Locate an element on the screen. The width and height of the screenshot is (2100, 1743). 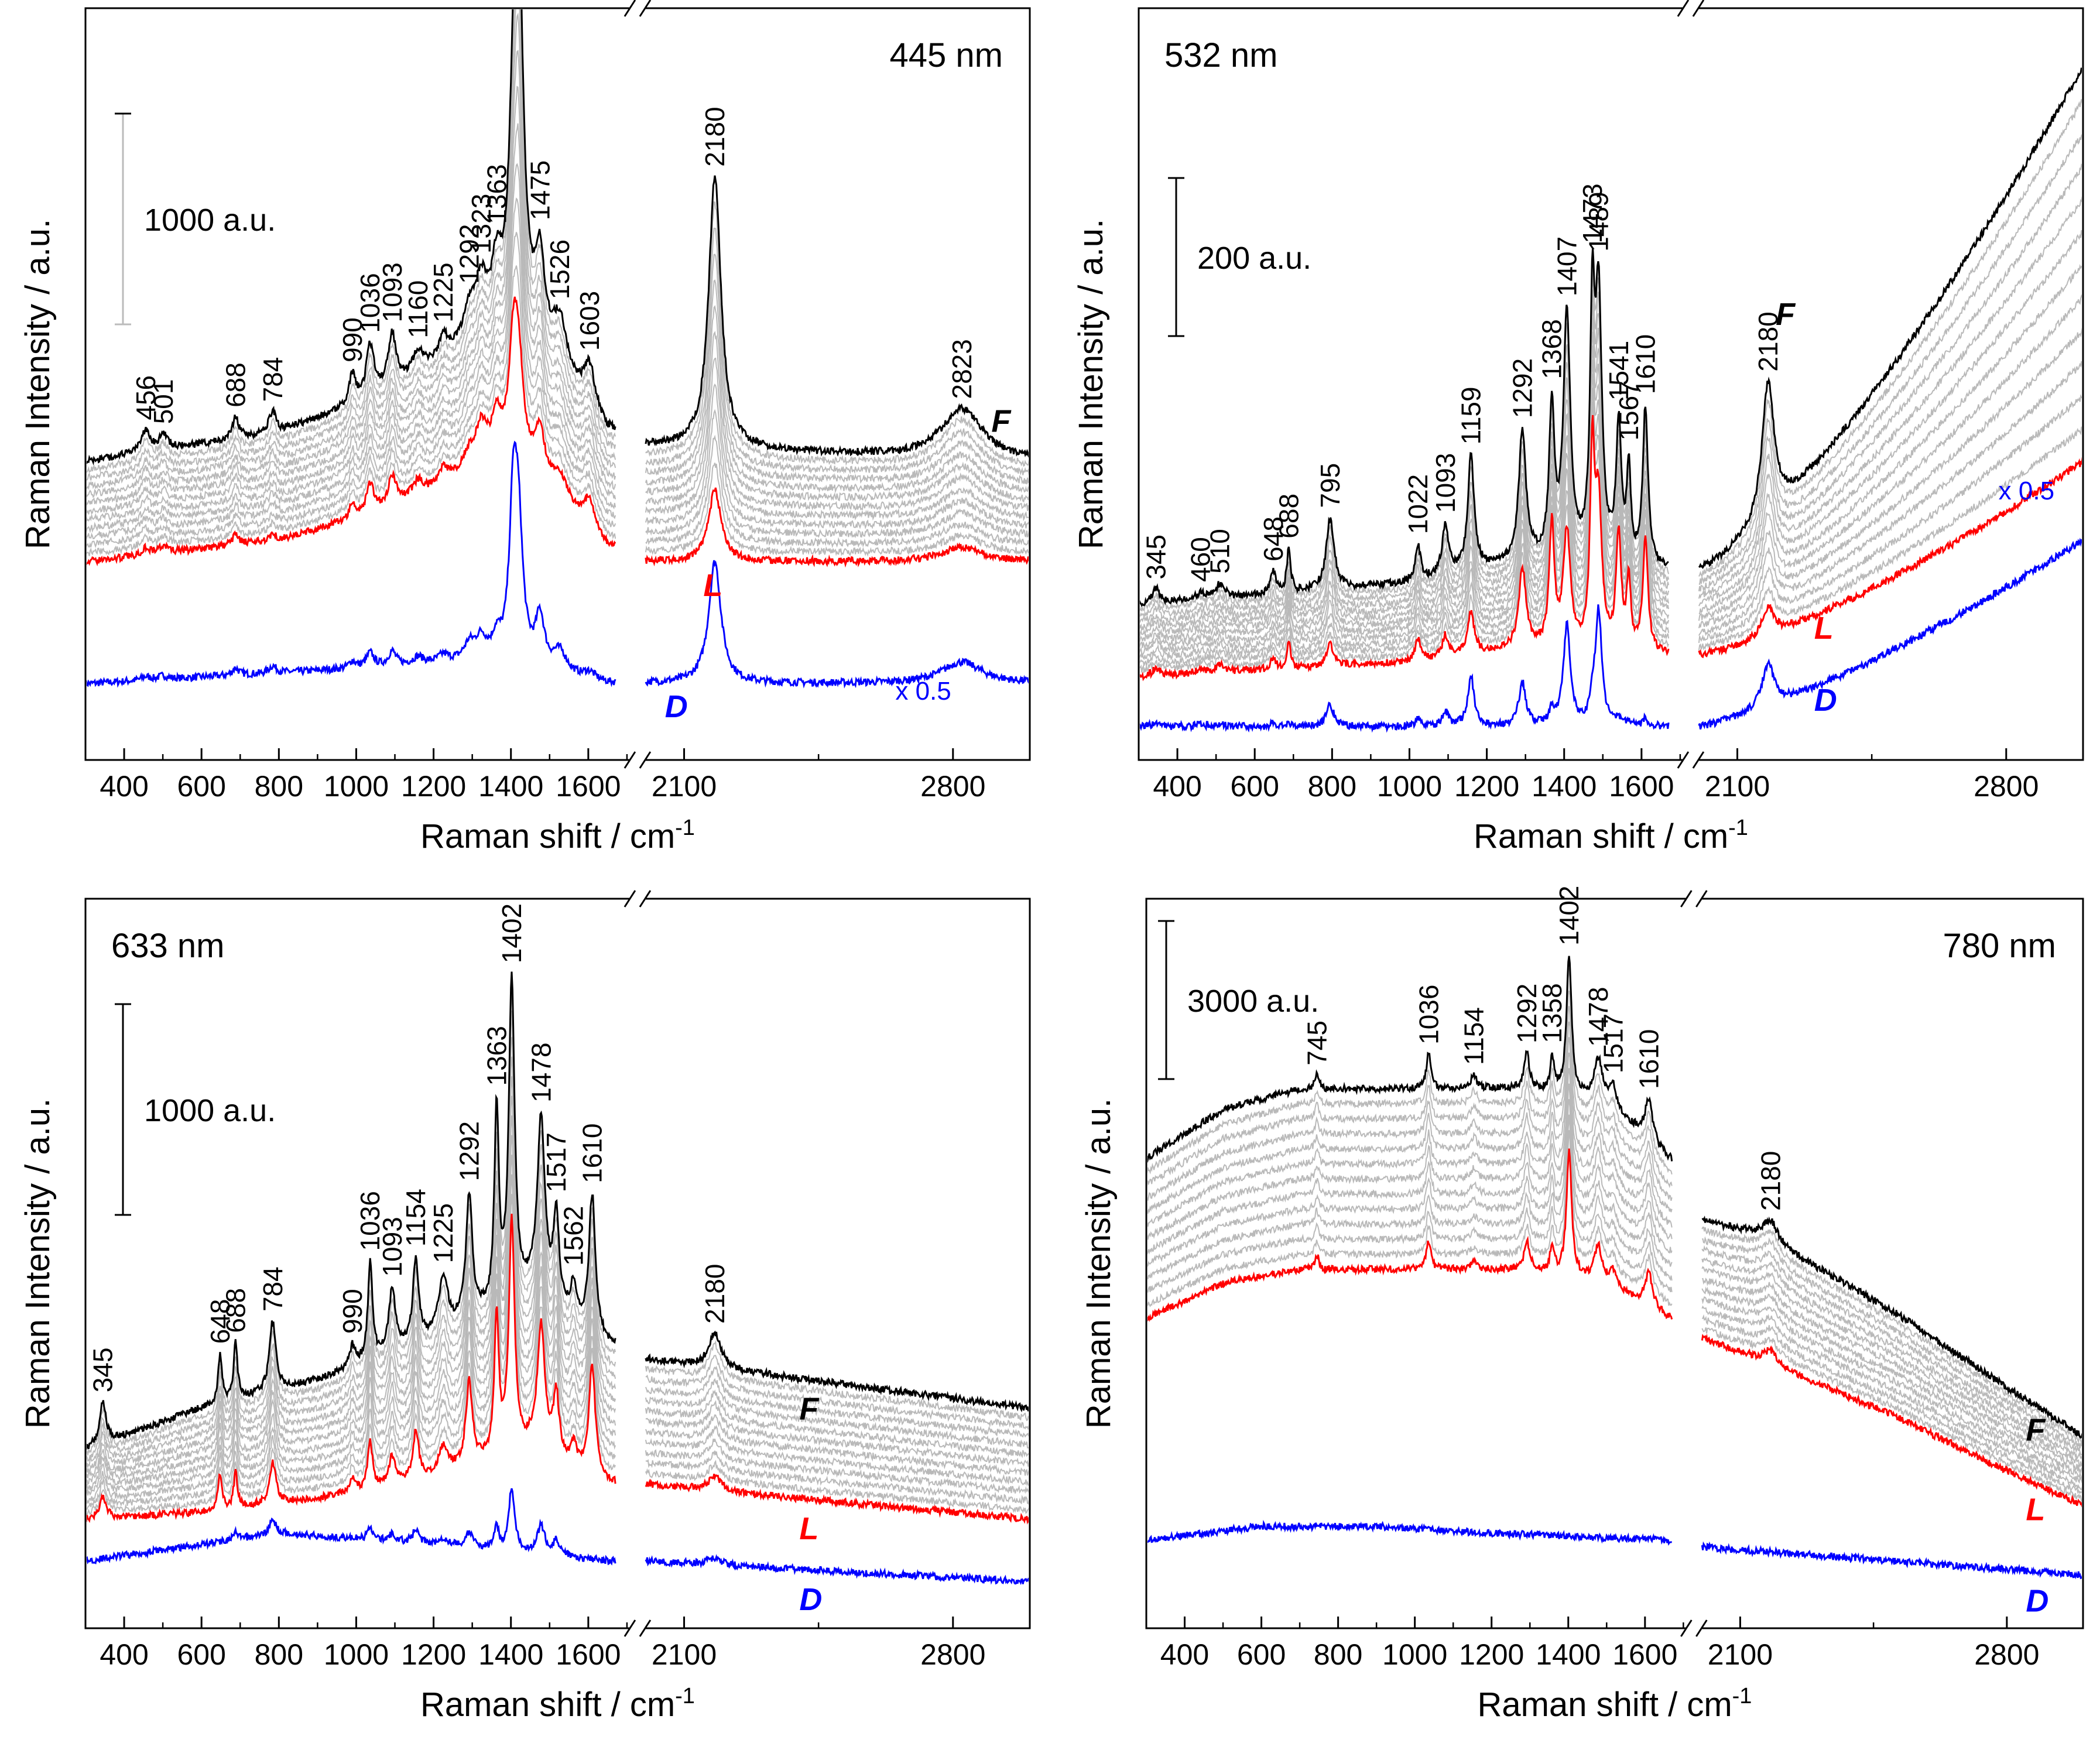
peak-label: 1022 is located at coordinates (1418, 504).